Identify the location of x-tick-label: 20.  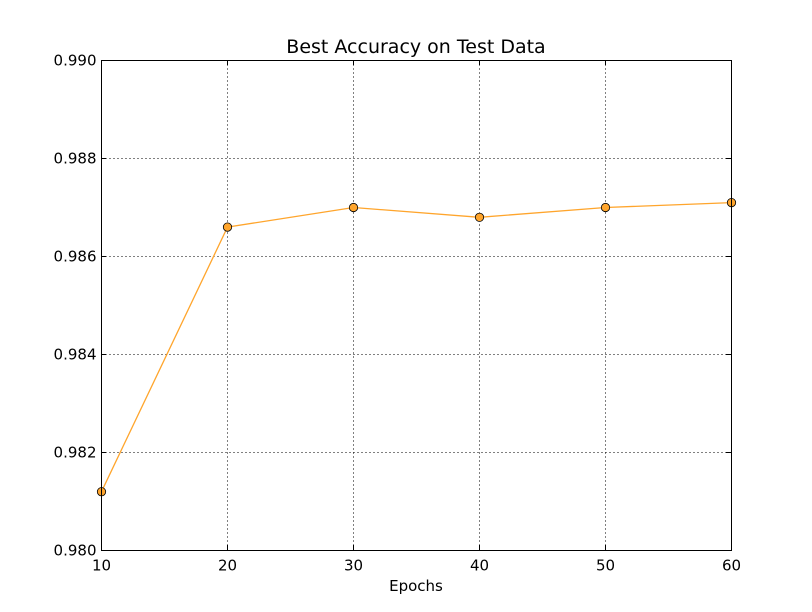
(227, 566).